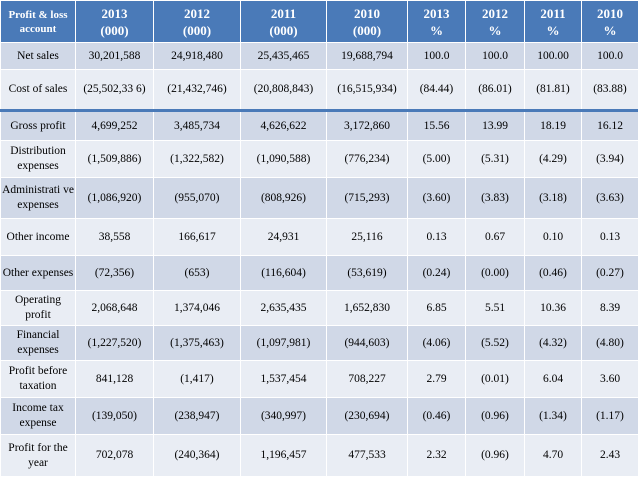  I want to click on table-cell: 4.70, so click(553, 455).